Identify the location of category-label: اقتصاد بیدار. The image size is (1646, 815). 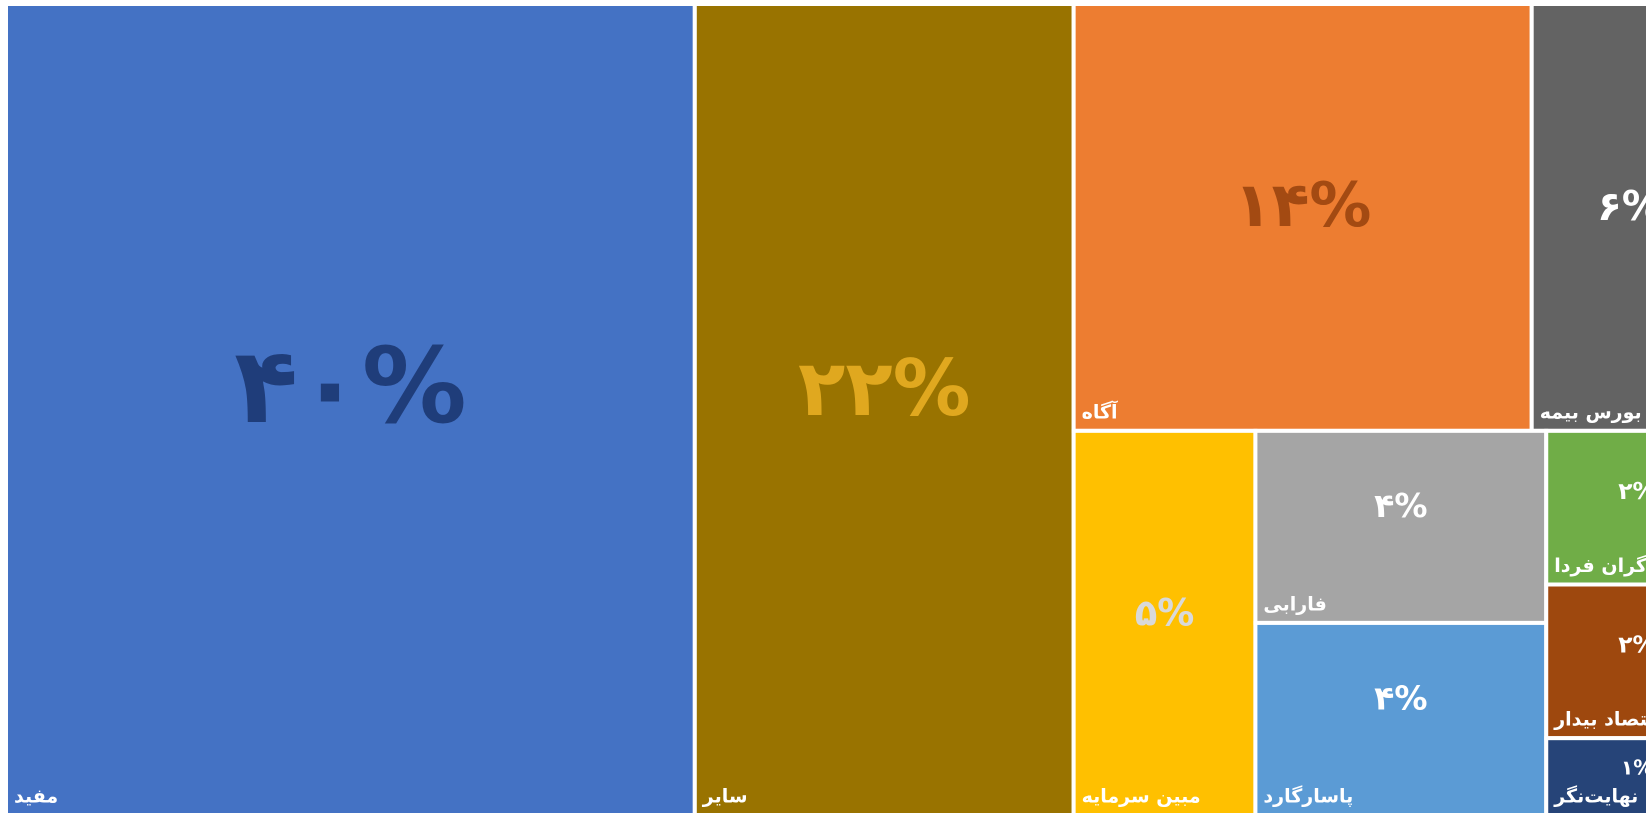
(1599, 720).